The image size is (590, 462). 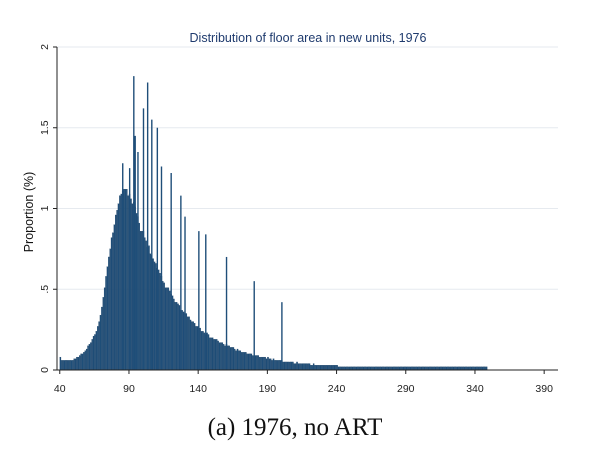 I want to click on x-tick-label: 290, so click(x=406, y=389).